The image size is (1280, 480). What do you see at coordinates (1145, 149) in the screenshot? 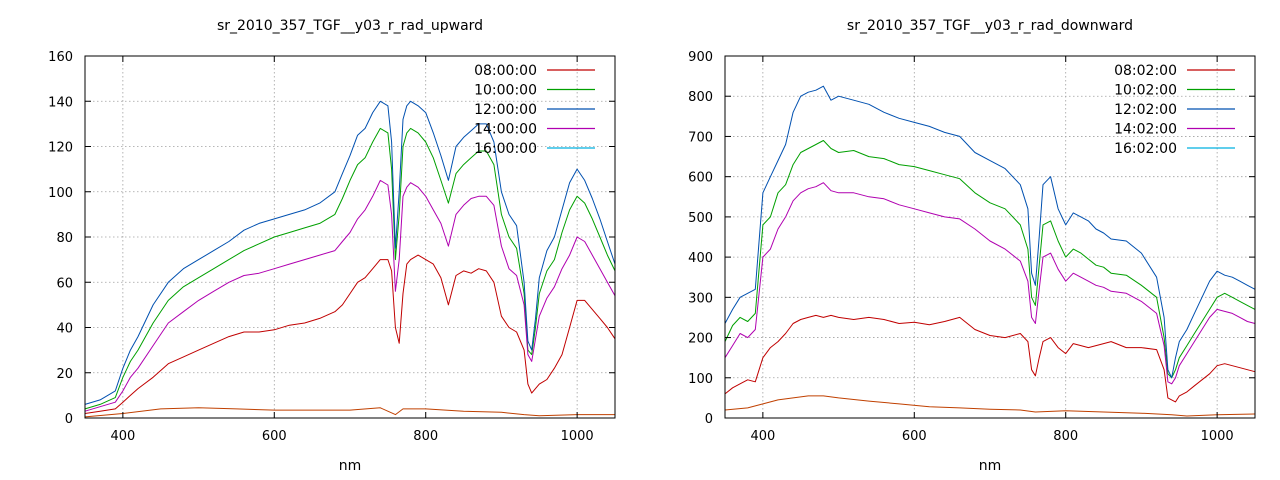
I see `legend-label: 16:02:00` at bounding box center [1145, 149].